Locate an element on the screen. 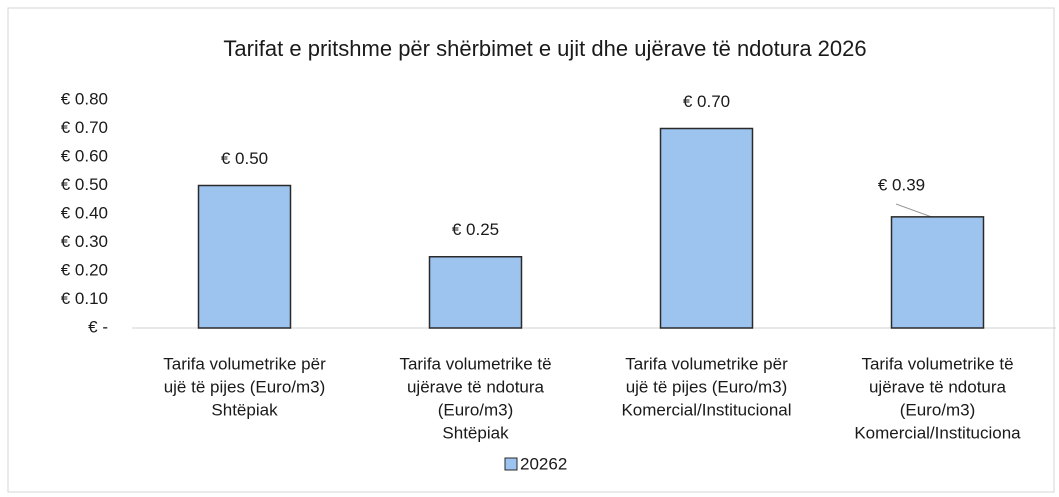 Image resolution: width=1059 pixels, height=497 pixels. y-tick-label: € 0.40 is located at coordinates (84, 212).